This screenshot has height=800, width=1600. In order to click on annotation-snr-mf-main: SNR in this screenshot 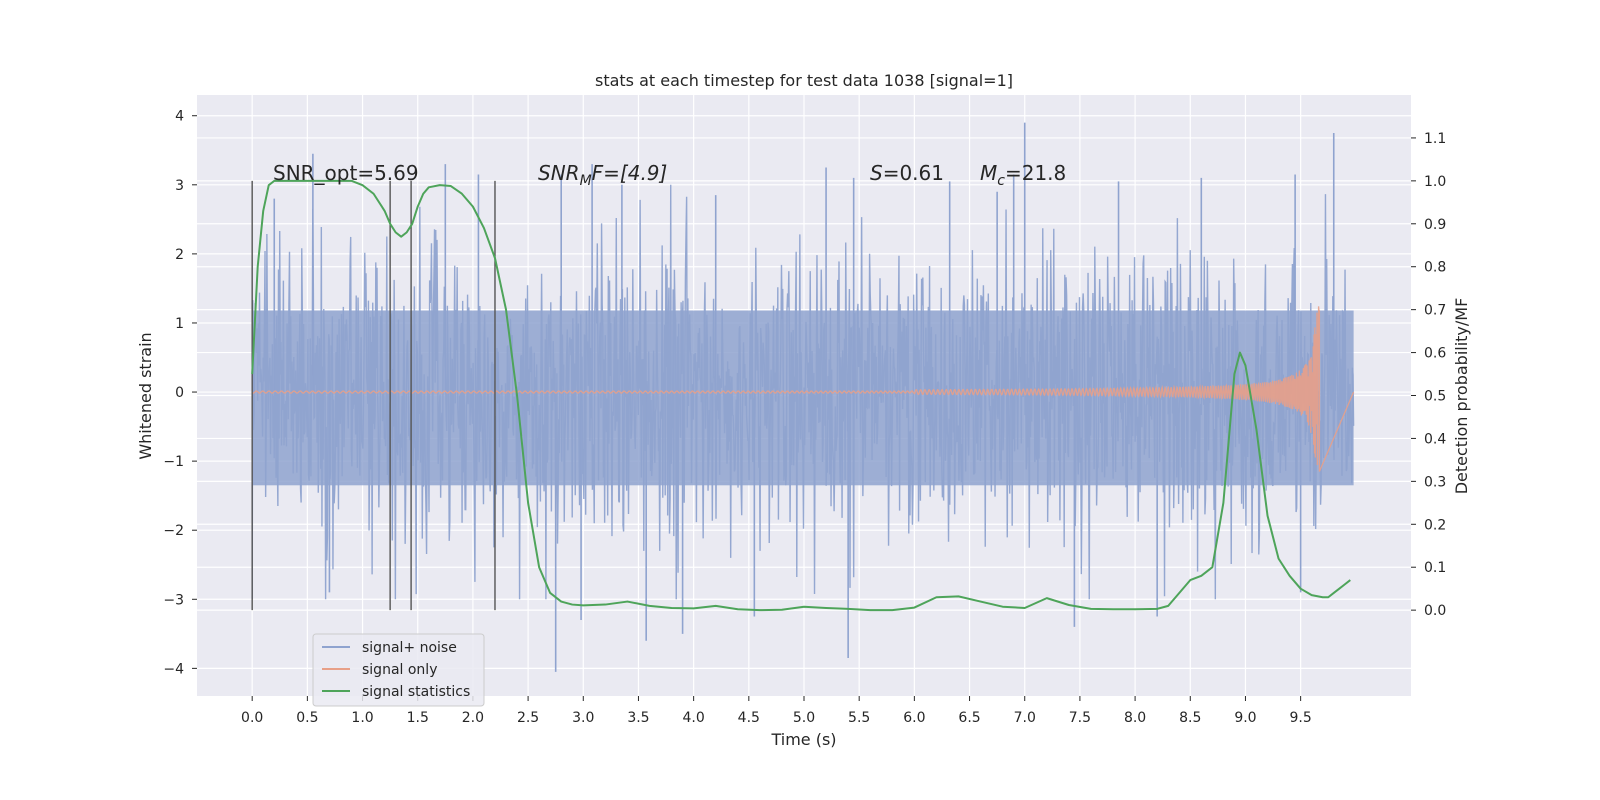, I will do `click(559, 173)`.